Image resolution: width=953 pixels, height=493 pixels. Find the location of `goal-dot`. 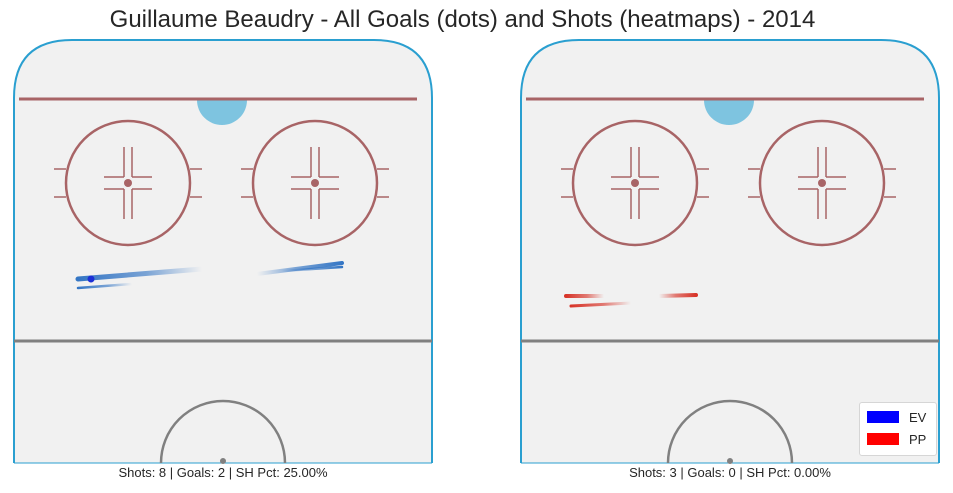

goal-dot is located at coordinates (91, 279).